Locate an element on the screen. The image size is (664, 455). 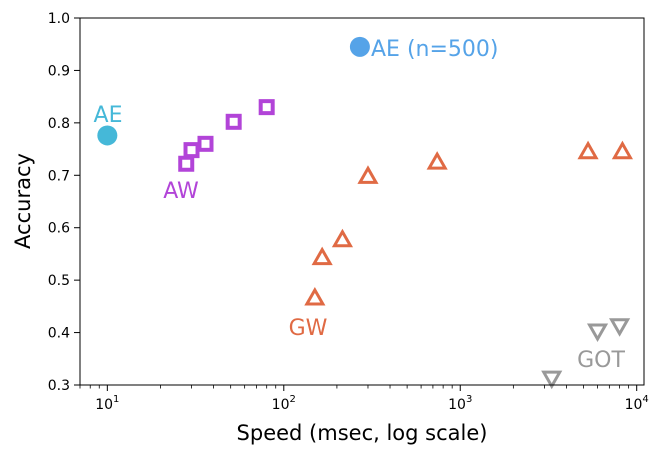
label-gw: GW is located at coordinates (308, 328).